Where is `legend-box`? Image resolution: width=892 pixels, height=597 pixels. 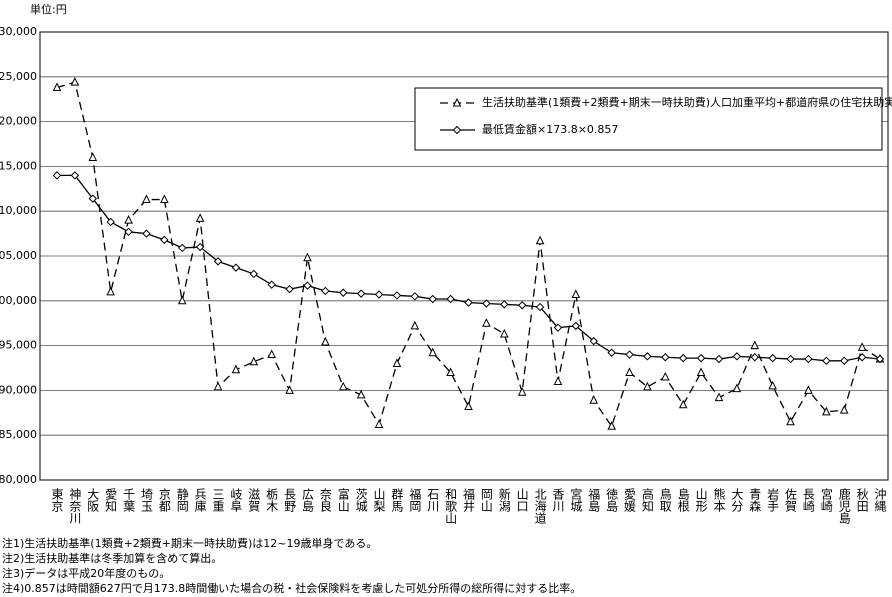 legend-box is located at coordinates (648, 119).